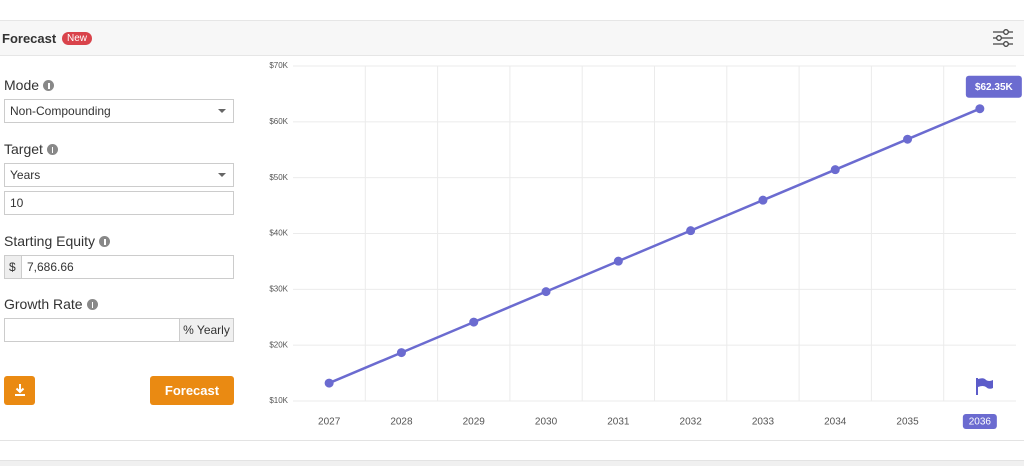 This screenshot has width=1024, height=466. What do you see at coordinates (984, 386) in the screenshot?
I see `flag-icon` at bounding box center [984, 386].